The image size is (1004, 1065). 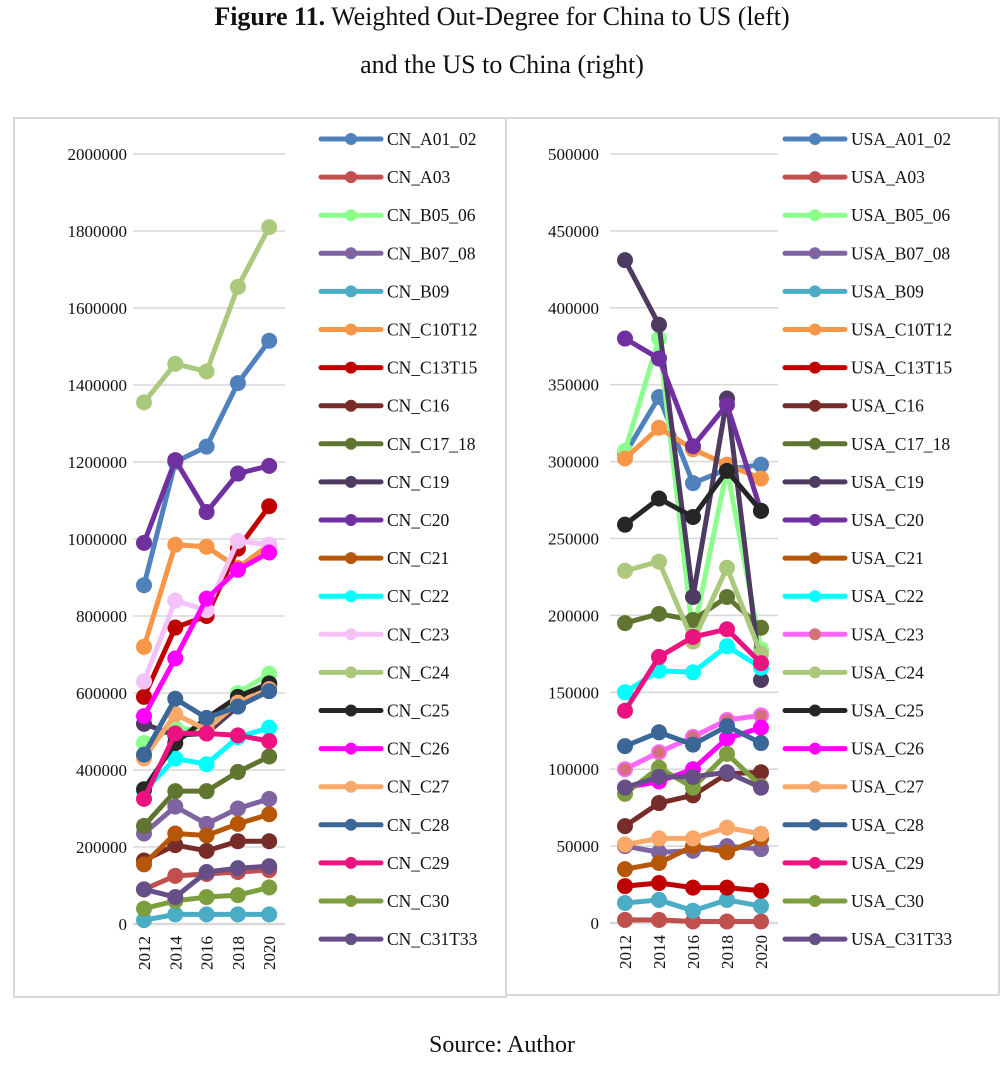 I want to click on figure-label: Figure 11., so click(x=270, y=16).